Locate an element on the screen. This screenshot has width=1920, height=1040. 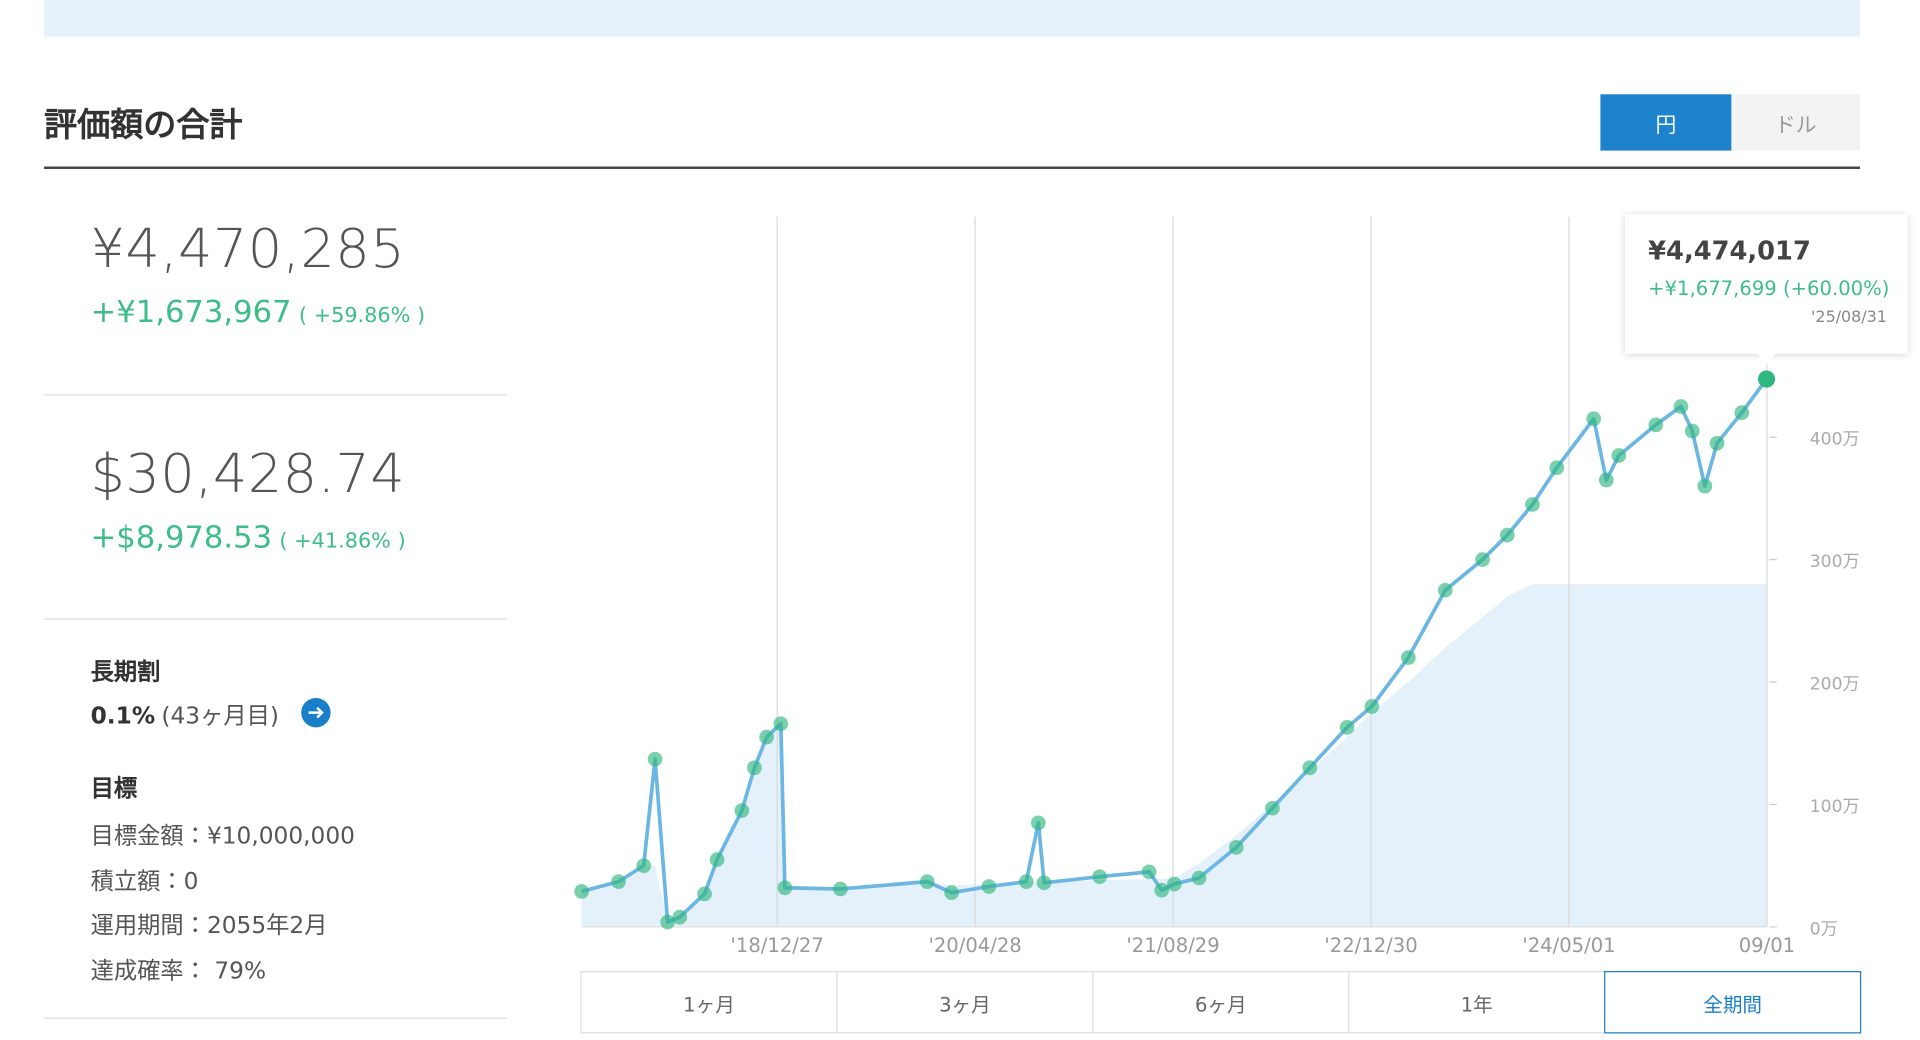
range-button: 1ヶ月 is located at coordinates (709, 1002).